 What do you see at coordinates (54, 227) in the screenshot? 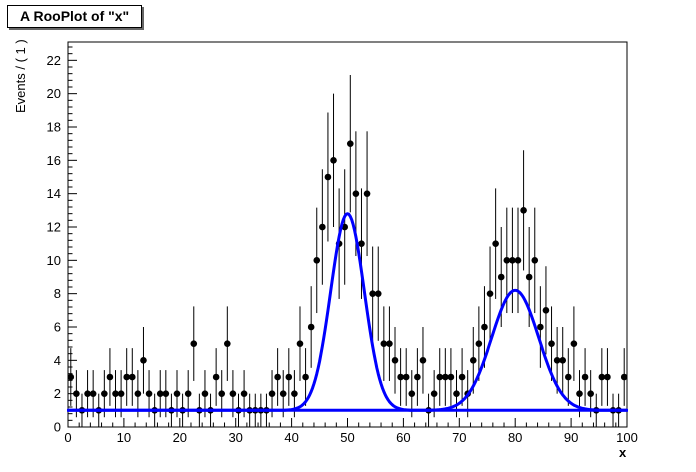
I see `y-tick-label: 12` at bounding box center [54, 227].